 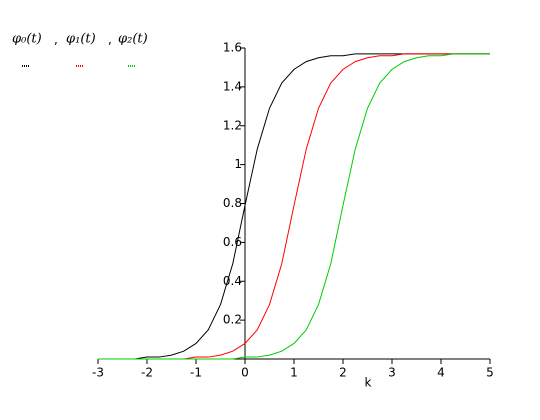 I want to click on y-tick-label: 0.8, so click(x=232, y=203).